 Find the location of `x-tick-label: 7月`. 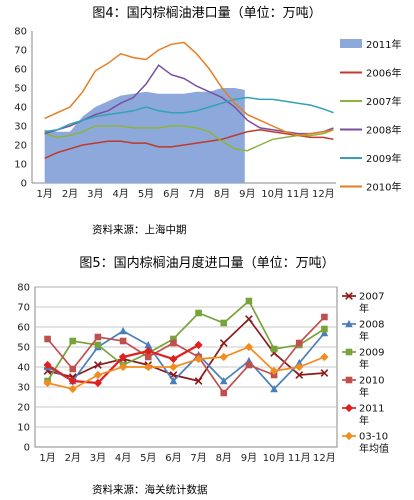

x-tick-label: 7月 is located at coordinates (198, 458).